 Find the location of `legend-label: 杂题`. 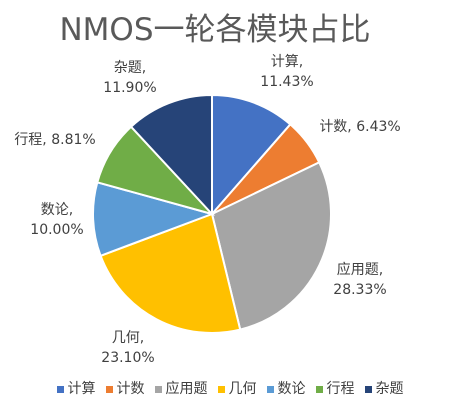

legend-label: 杂题 is located at coordinates (389, 389).